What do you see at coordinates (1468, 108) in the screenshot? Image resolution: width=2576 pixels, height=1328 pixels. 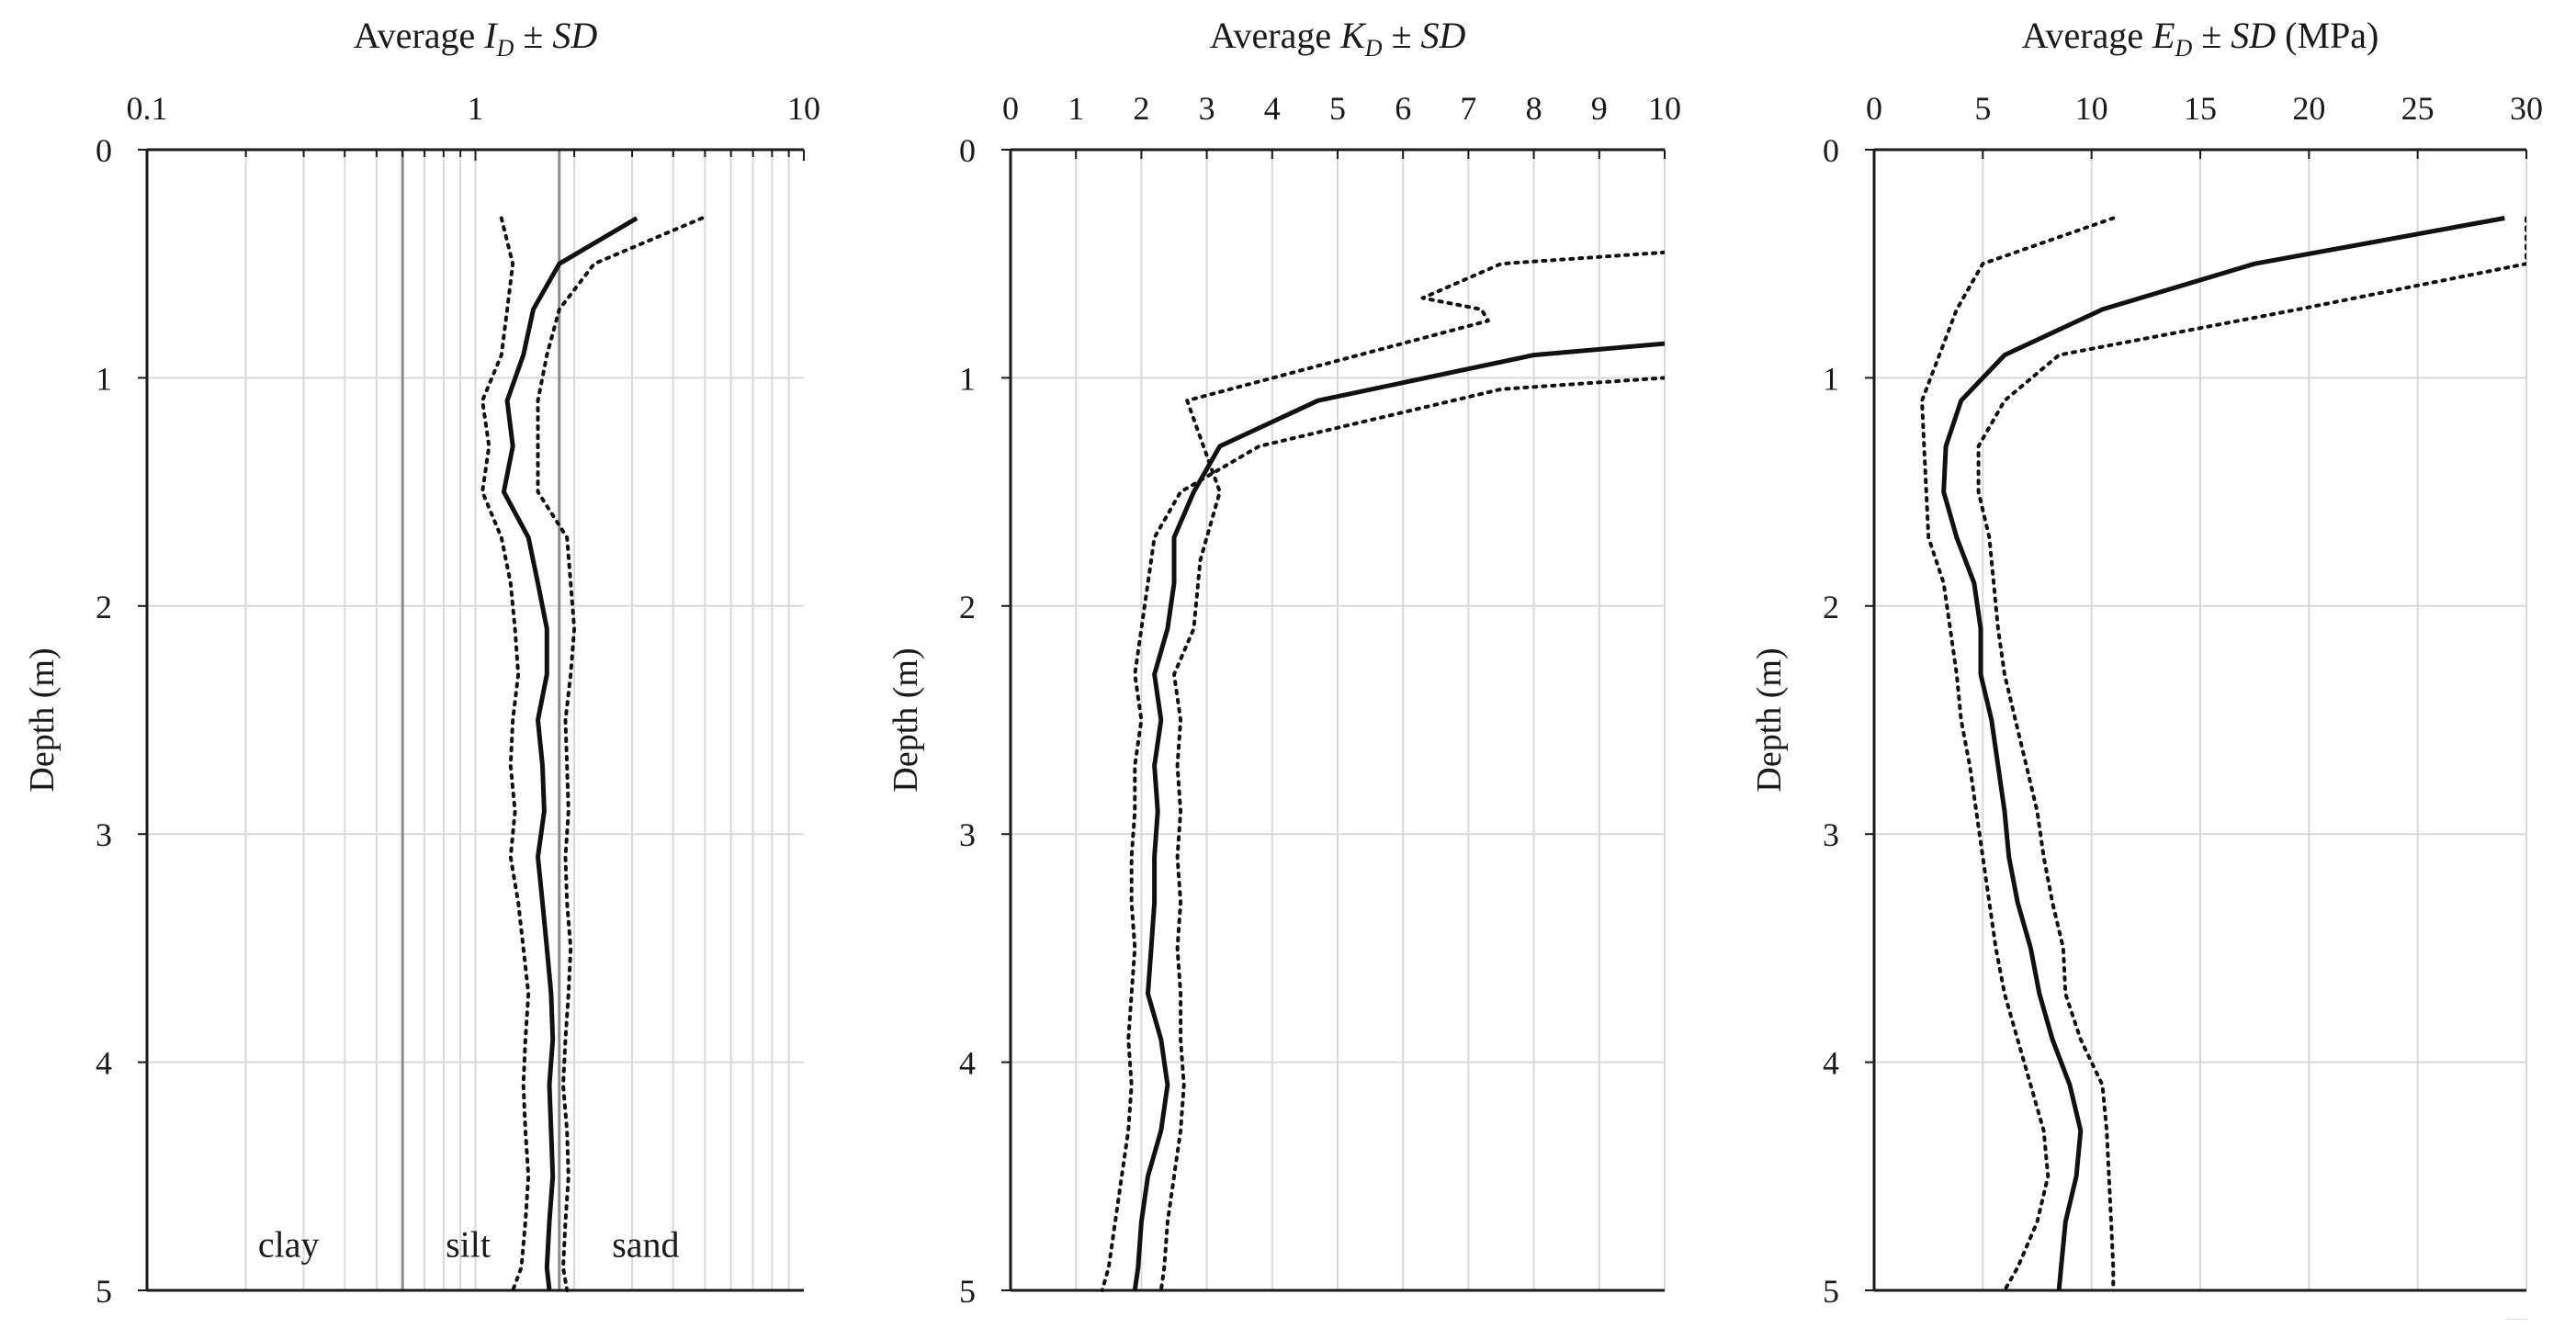 I see `x-tick-label: 7` at bounding box center [1468, 108].